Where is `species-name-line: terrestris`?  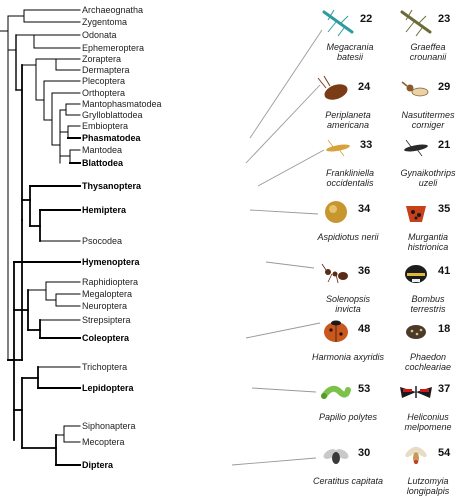 species-name-line: terrestris is located at coordinates (428, 309).